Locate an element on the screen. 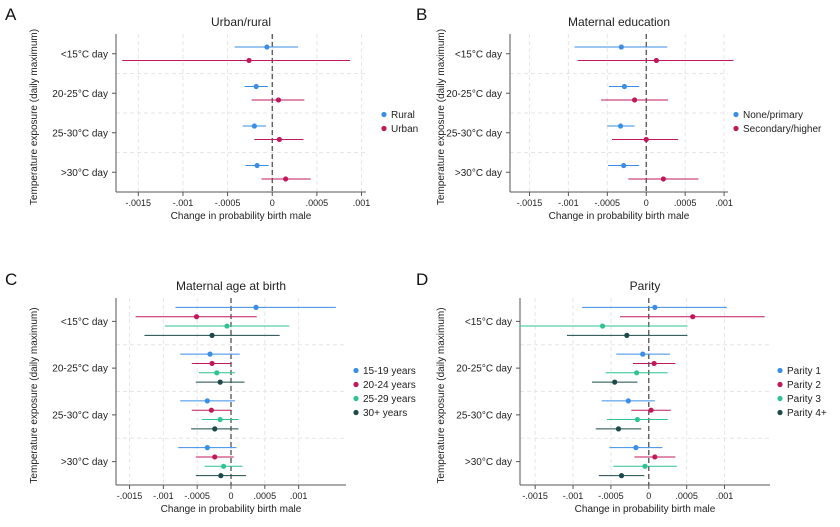 Image resolution: width=840 pixels, height=527 pixels. legend-label: Parity 3 is located at coordinates (804, 399).